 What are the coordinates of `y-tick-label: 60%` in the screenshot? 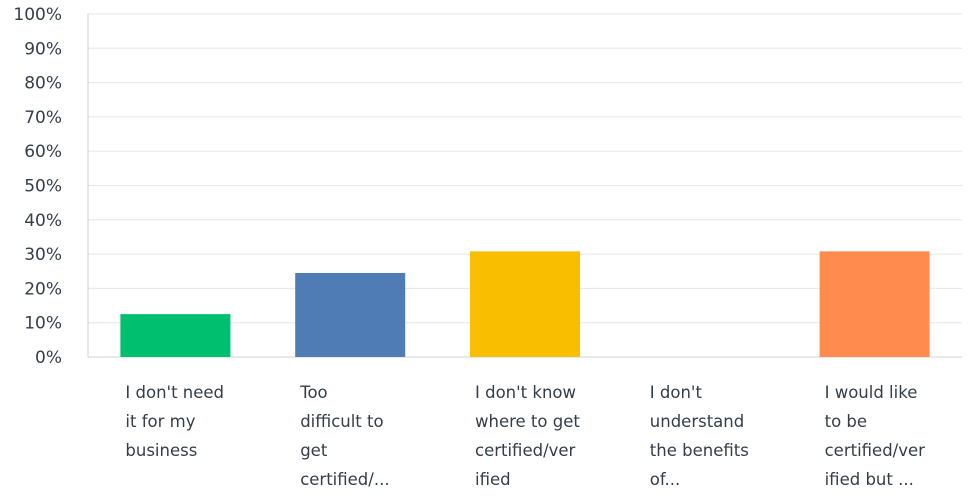 It's located at (43, 152).